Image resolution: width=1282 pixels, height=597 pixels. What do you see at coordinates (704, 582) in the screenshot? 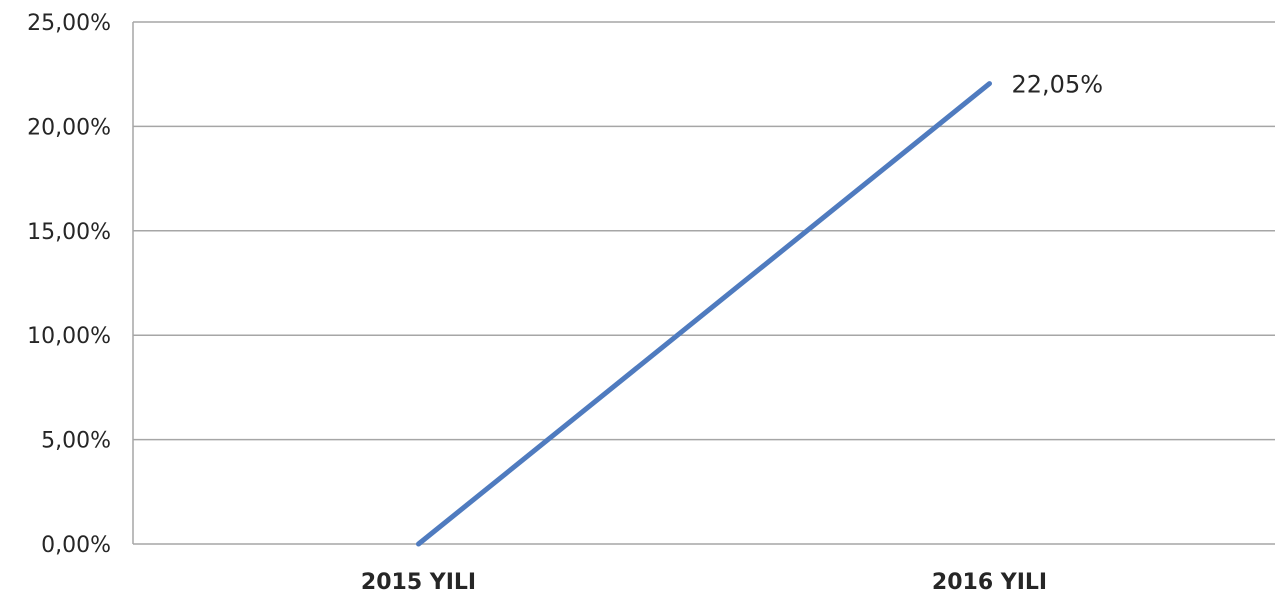
I see `x-axis-category-labels: 2015 YILI 2016 YILI` at bounding box center [704, 582].